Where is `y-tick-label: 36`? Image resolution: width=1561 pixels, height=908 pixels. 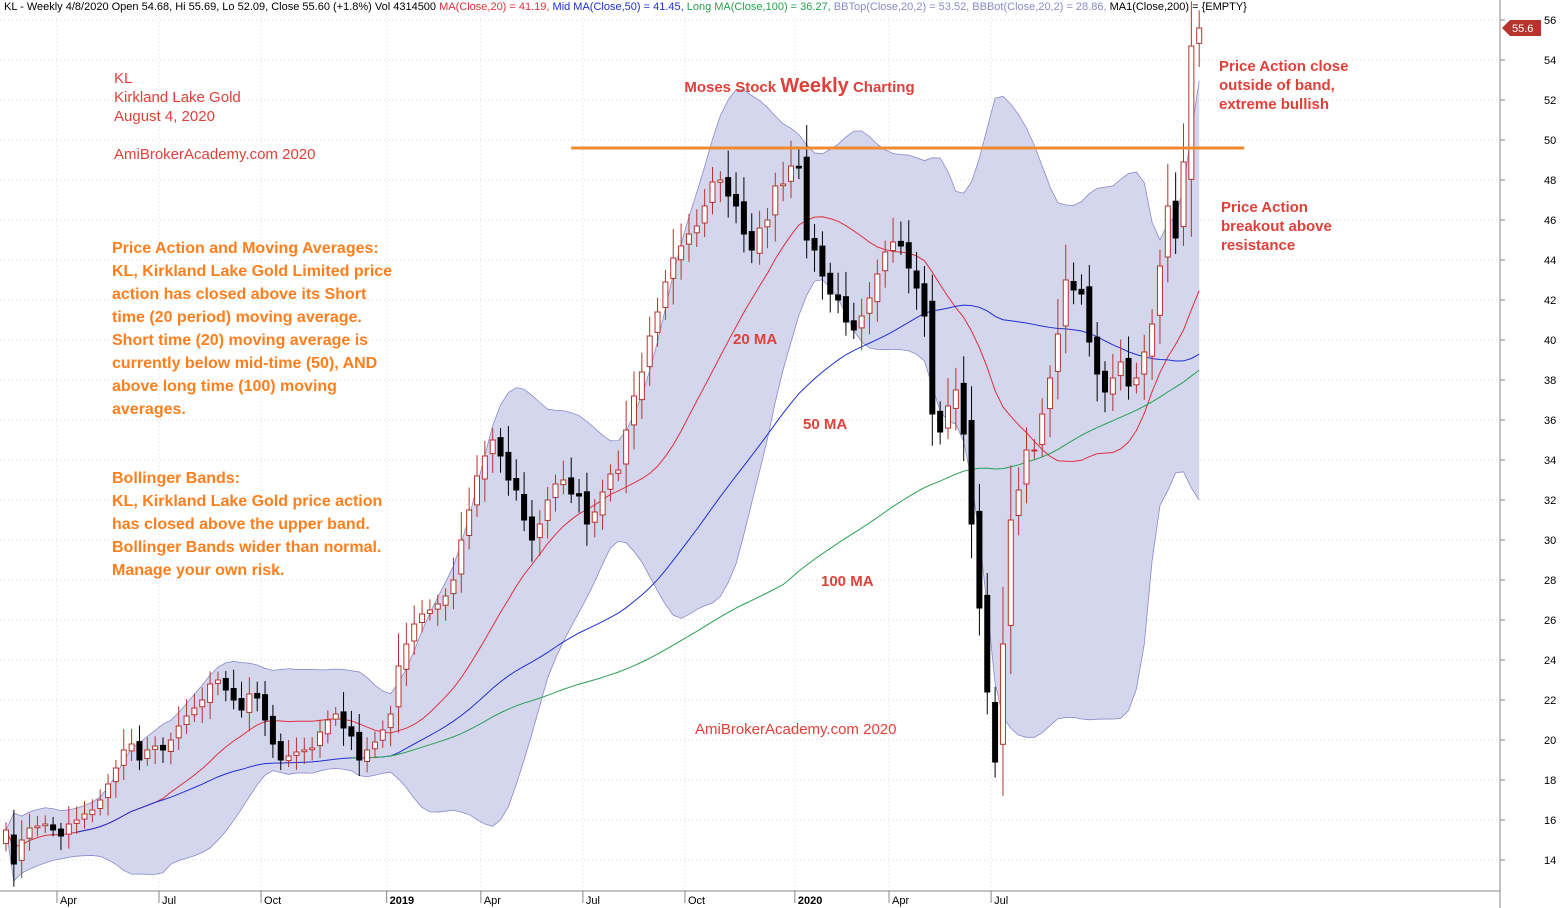
y-tick-label: 36 is located at coordinates (1550, 421).